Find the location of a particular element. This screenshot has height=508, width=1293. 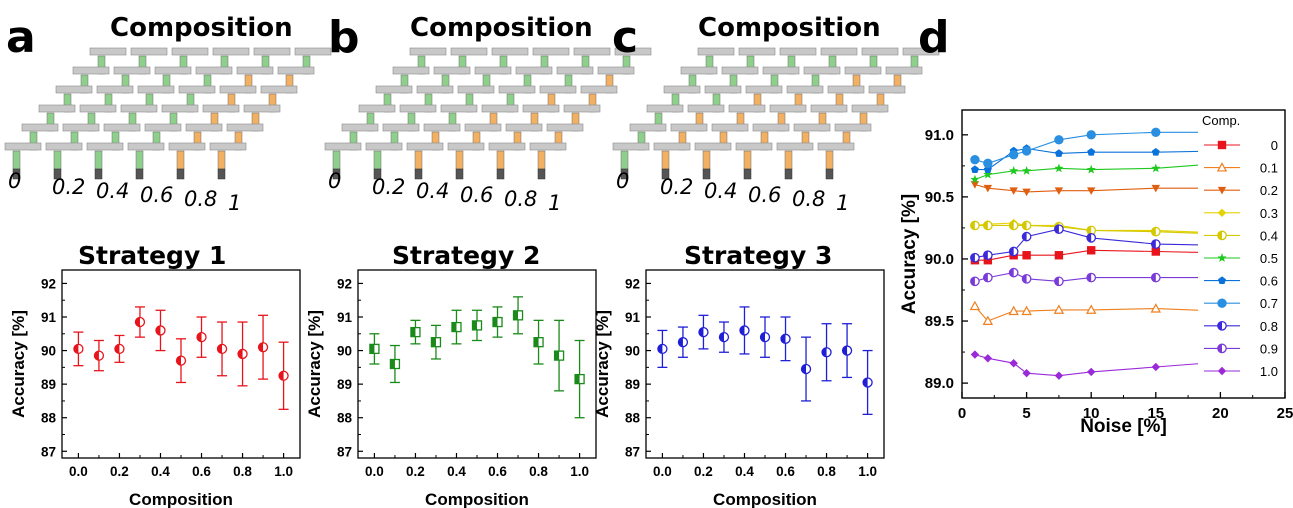

legend-label: 0.8 is located at coordinates (1269, 326).